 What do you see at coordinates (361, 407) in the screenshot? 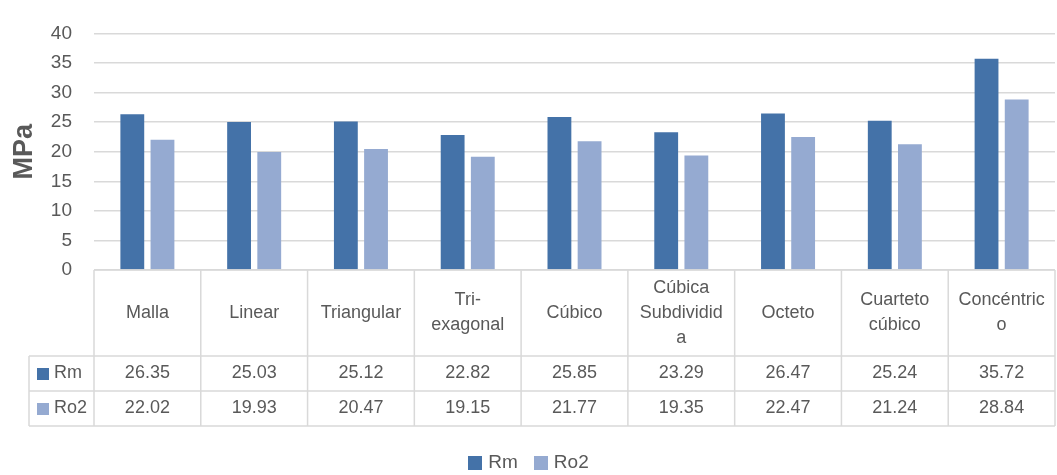
I see `data-label: 20.47` at bounding box center [361, 407].